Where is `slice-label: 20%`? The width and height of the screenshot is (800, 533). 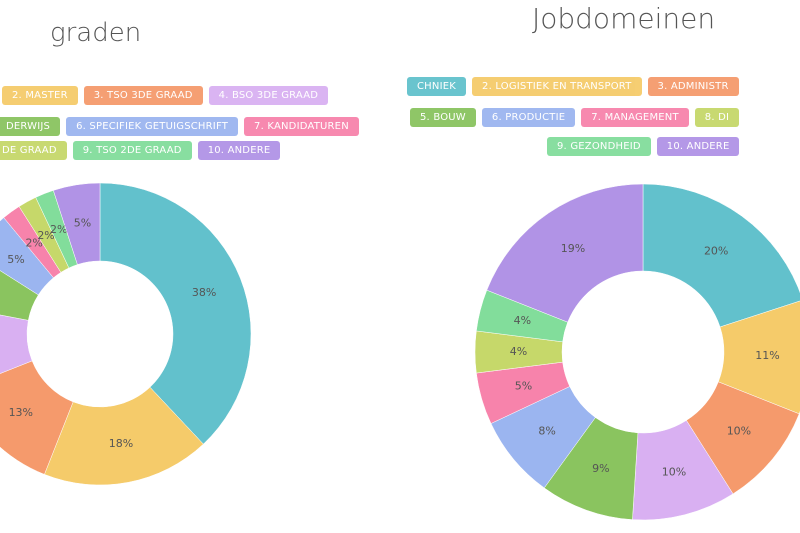 slice-label: 20% is located at coordinates (716, 250).